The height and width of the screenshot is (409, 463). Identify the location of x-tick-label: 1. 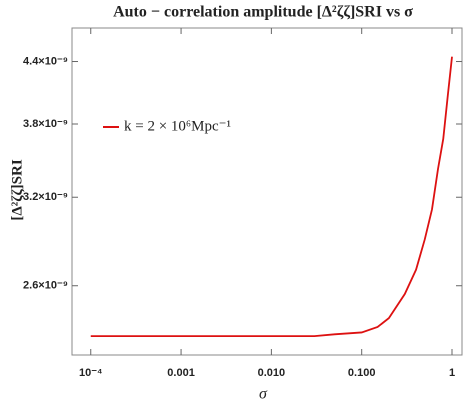
(452, 373).